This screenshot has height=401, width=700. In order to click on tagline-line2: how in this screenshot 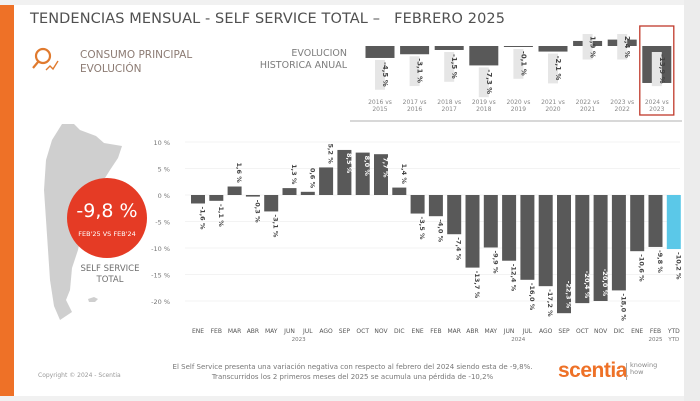, I will do `click(637, 372)`.